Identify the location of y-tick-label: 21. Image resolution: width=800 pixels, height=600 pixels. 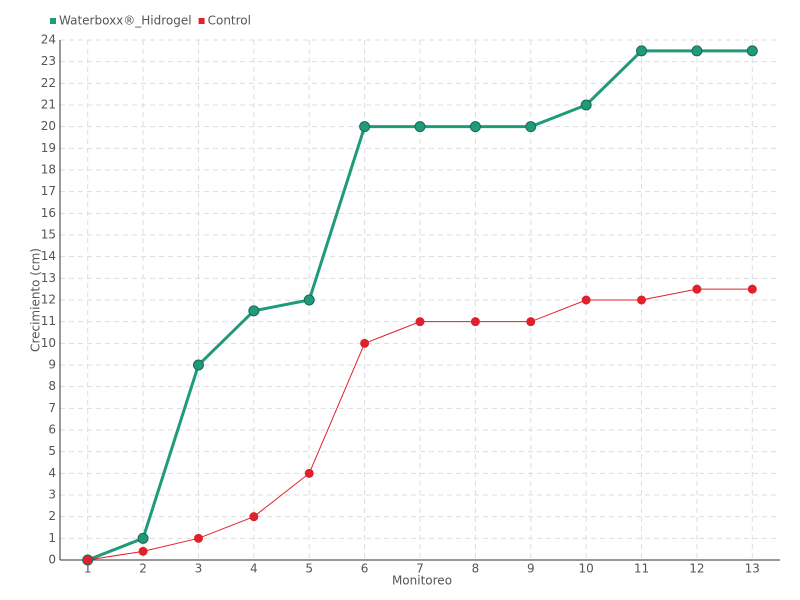
(48, 105).